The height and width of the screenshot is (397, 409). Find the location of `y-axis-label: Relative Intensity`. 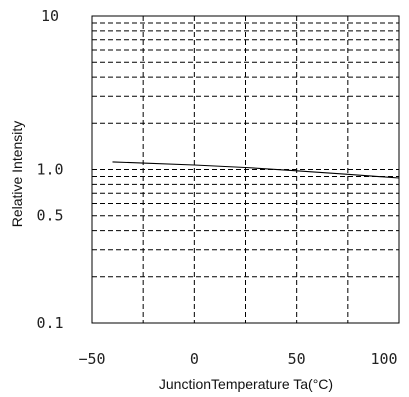

y-axis-label: Relative Intensity is located at coordinates (17, 174).